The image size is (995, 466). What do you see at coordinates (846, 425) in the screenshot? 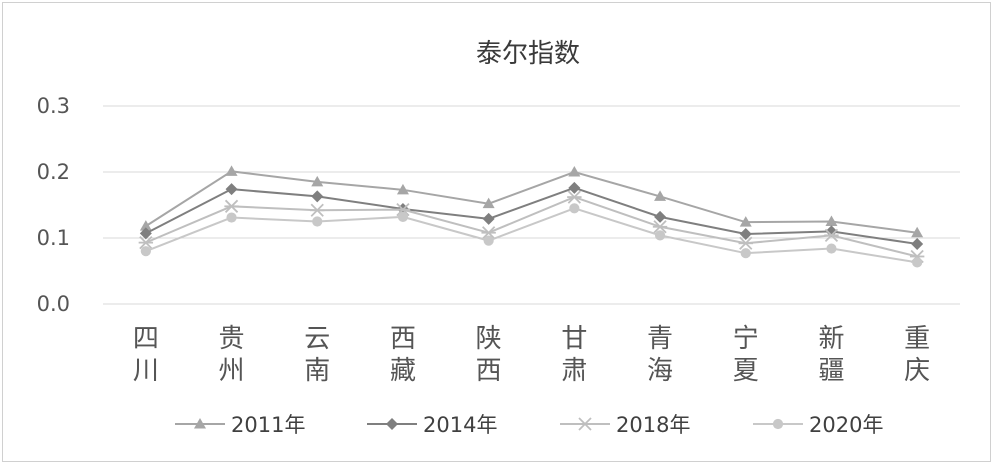
I see `legend-label: 2020年` at bounding box center [846, 425].